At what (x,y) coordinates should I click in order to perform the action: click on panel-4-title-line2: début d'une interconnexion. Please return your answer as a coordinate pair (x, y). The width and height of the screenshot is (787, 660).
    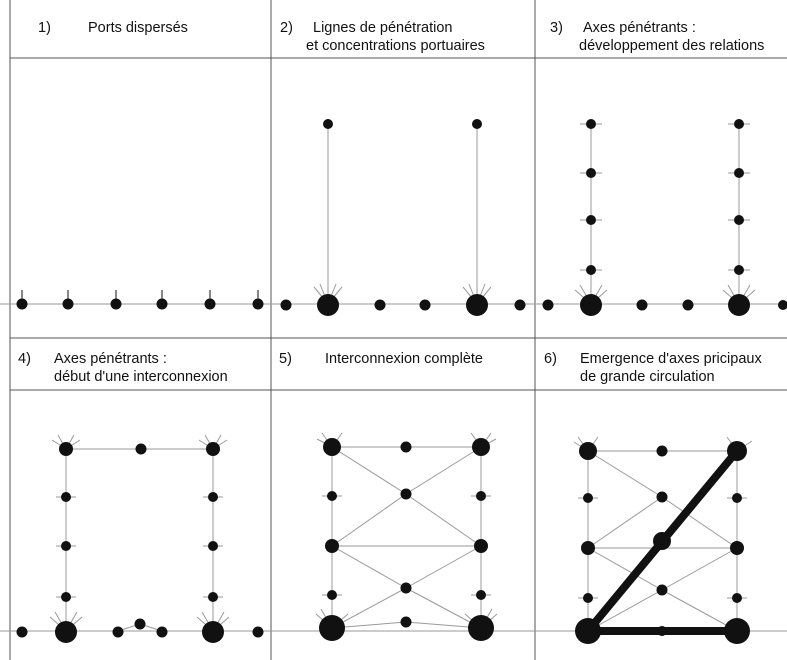
    Looking at the image, I should click on (141, 377).